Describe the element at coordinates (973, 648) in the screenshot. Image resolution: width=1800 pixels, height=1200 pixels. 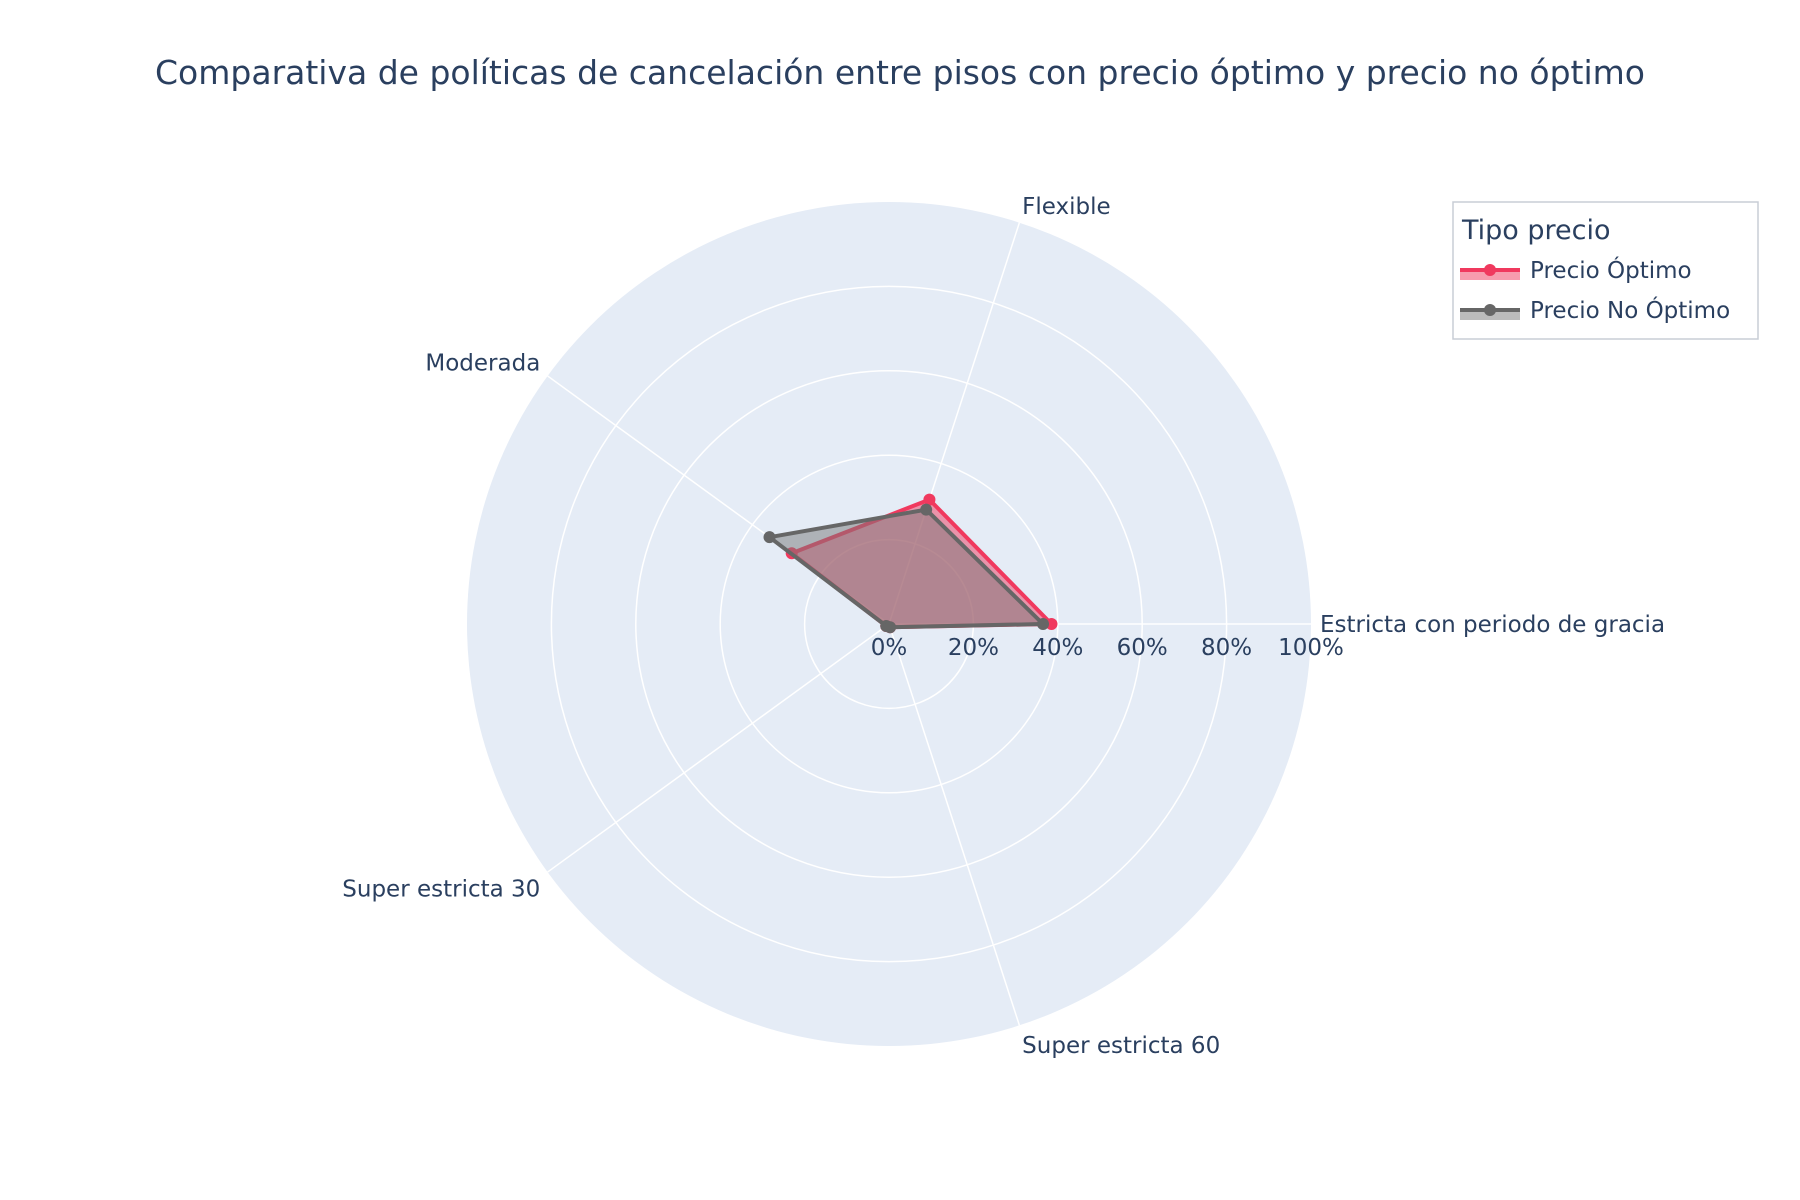
I see `radial-tick-label: 20%` at that location.